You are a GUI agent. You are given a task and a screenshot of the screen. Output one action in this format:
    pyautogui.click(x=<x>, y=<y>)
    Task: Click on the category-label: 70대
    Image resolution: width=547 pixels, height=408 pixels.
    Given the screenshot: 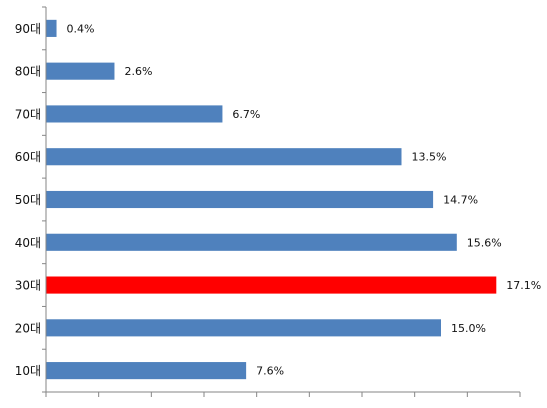 What is the action you would take?
    pyautogui.click(x=28, y=114)
    